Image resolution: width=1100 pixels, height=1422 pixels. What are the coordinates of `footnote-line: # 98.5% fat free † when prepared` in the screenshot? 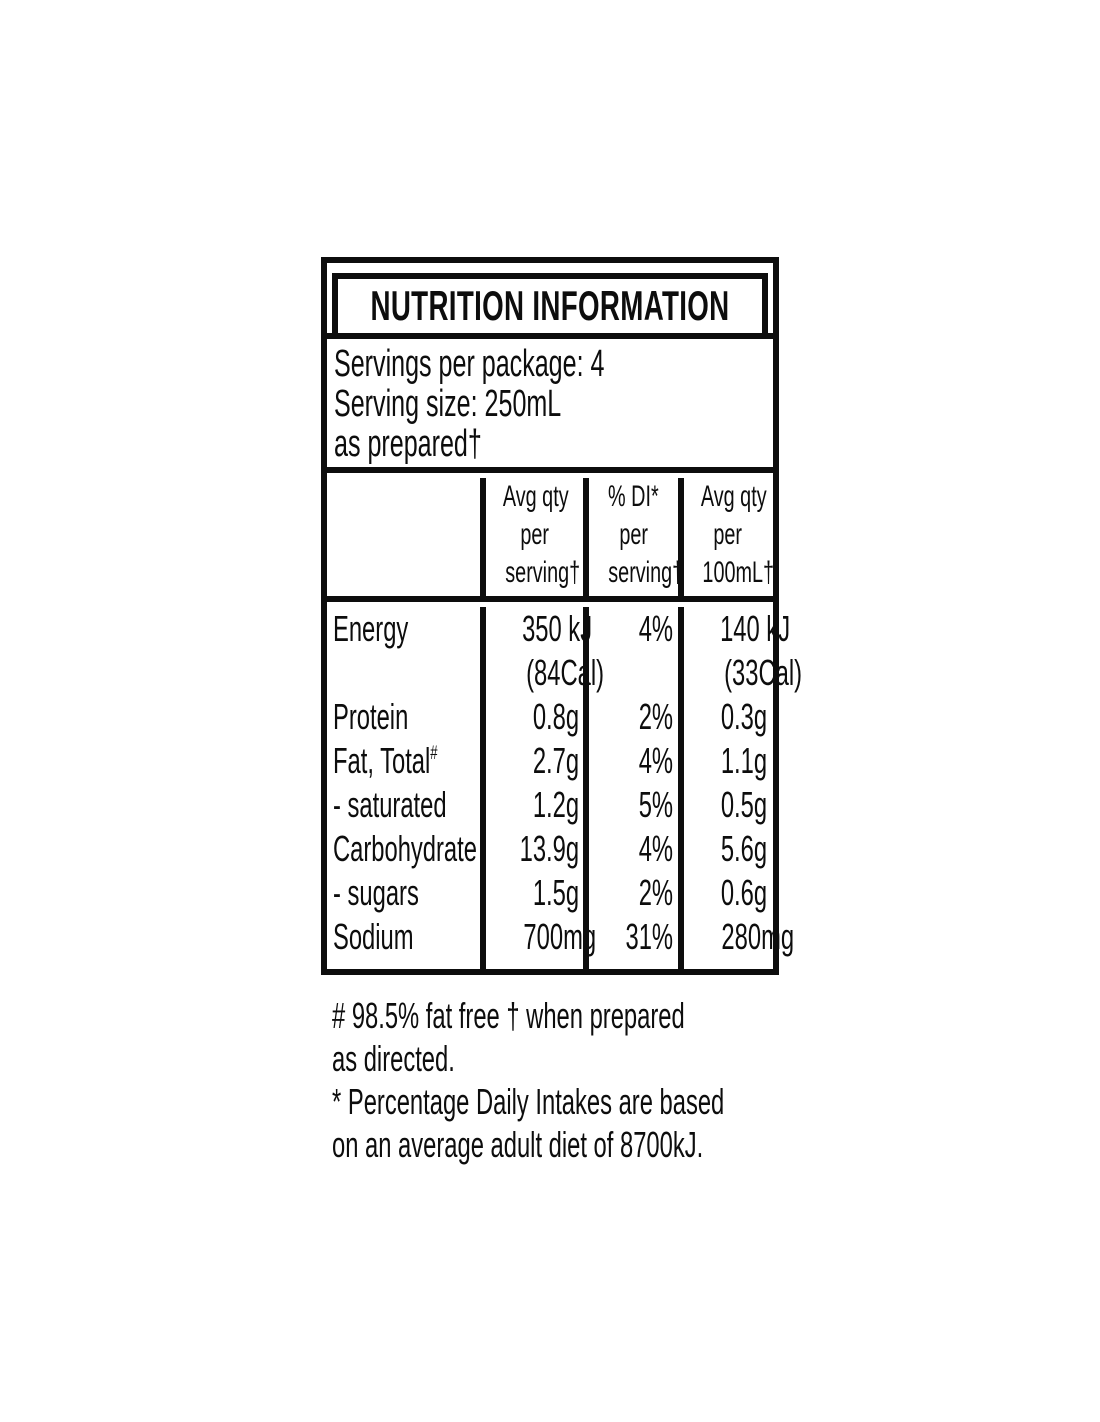 It's located at (629, 1015).